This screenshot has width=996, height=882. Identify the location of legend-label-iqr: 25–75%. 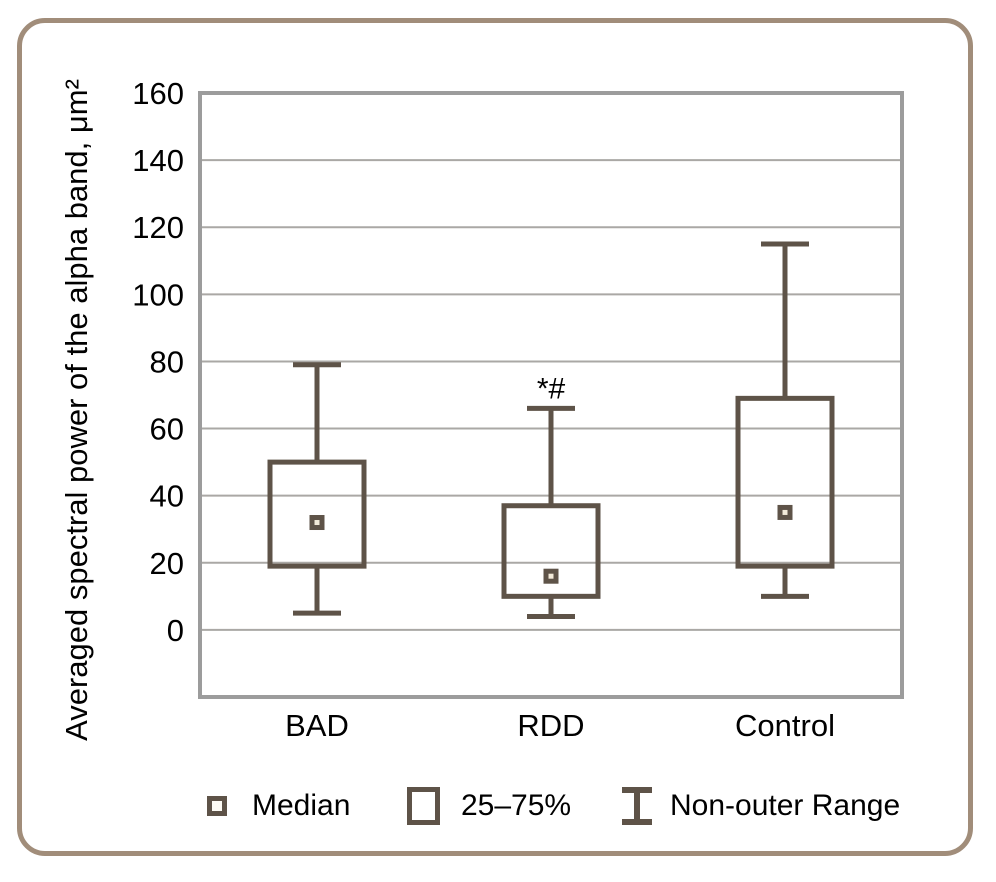
(516, 805).